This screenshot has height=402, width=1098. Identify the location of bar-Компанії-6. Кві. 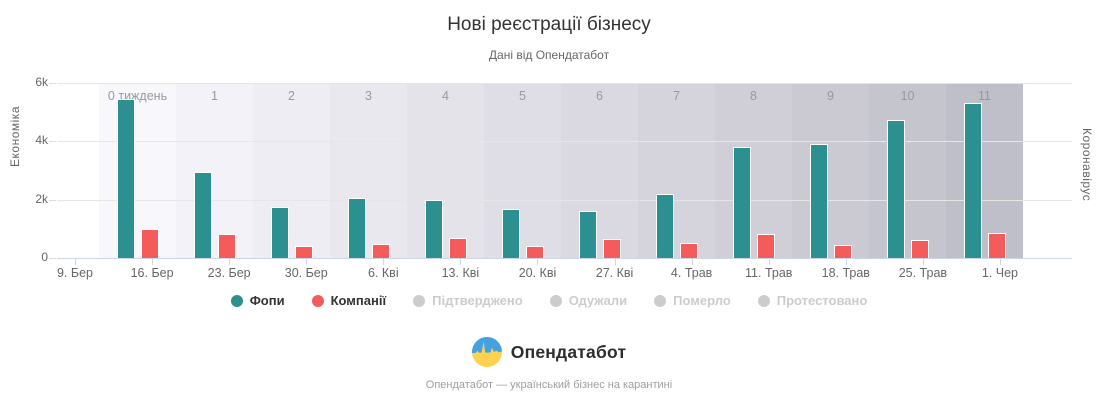
(380, 251).